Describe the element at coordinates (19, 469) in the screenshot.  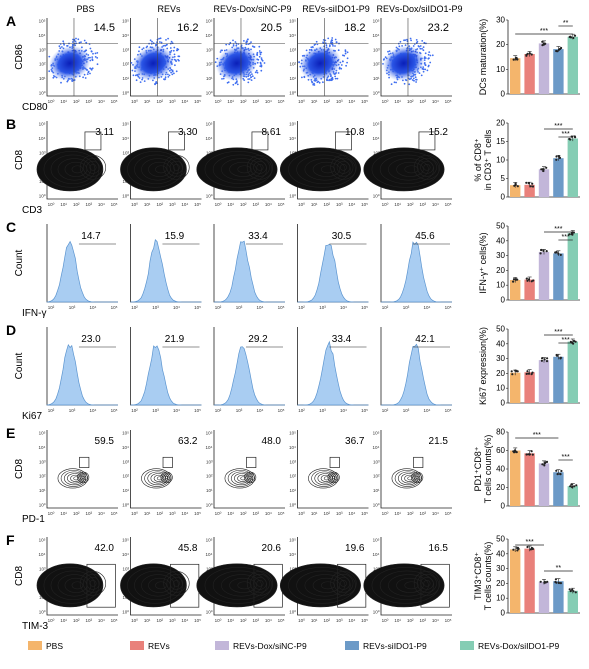
I see `flow-y-axis-label: CD8` at that location.